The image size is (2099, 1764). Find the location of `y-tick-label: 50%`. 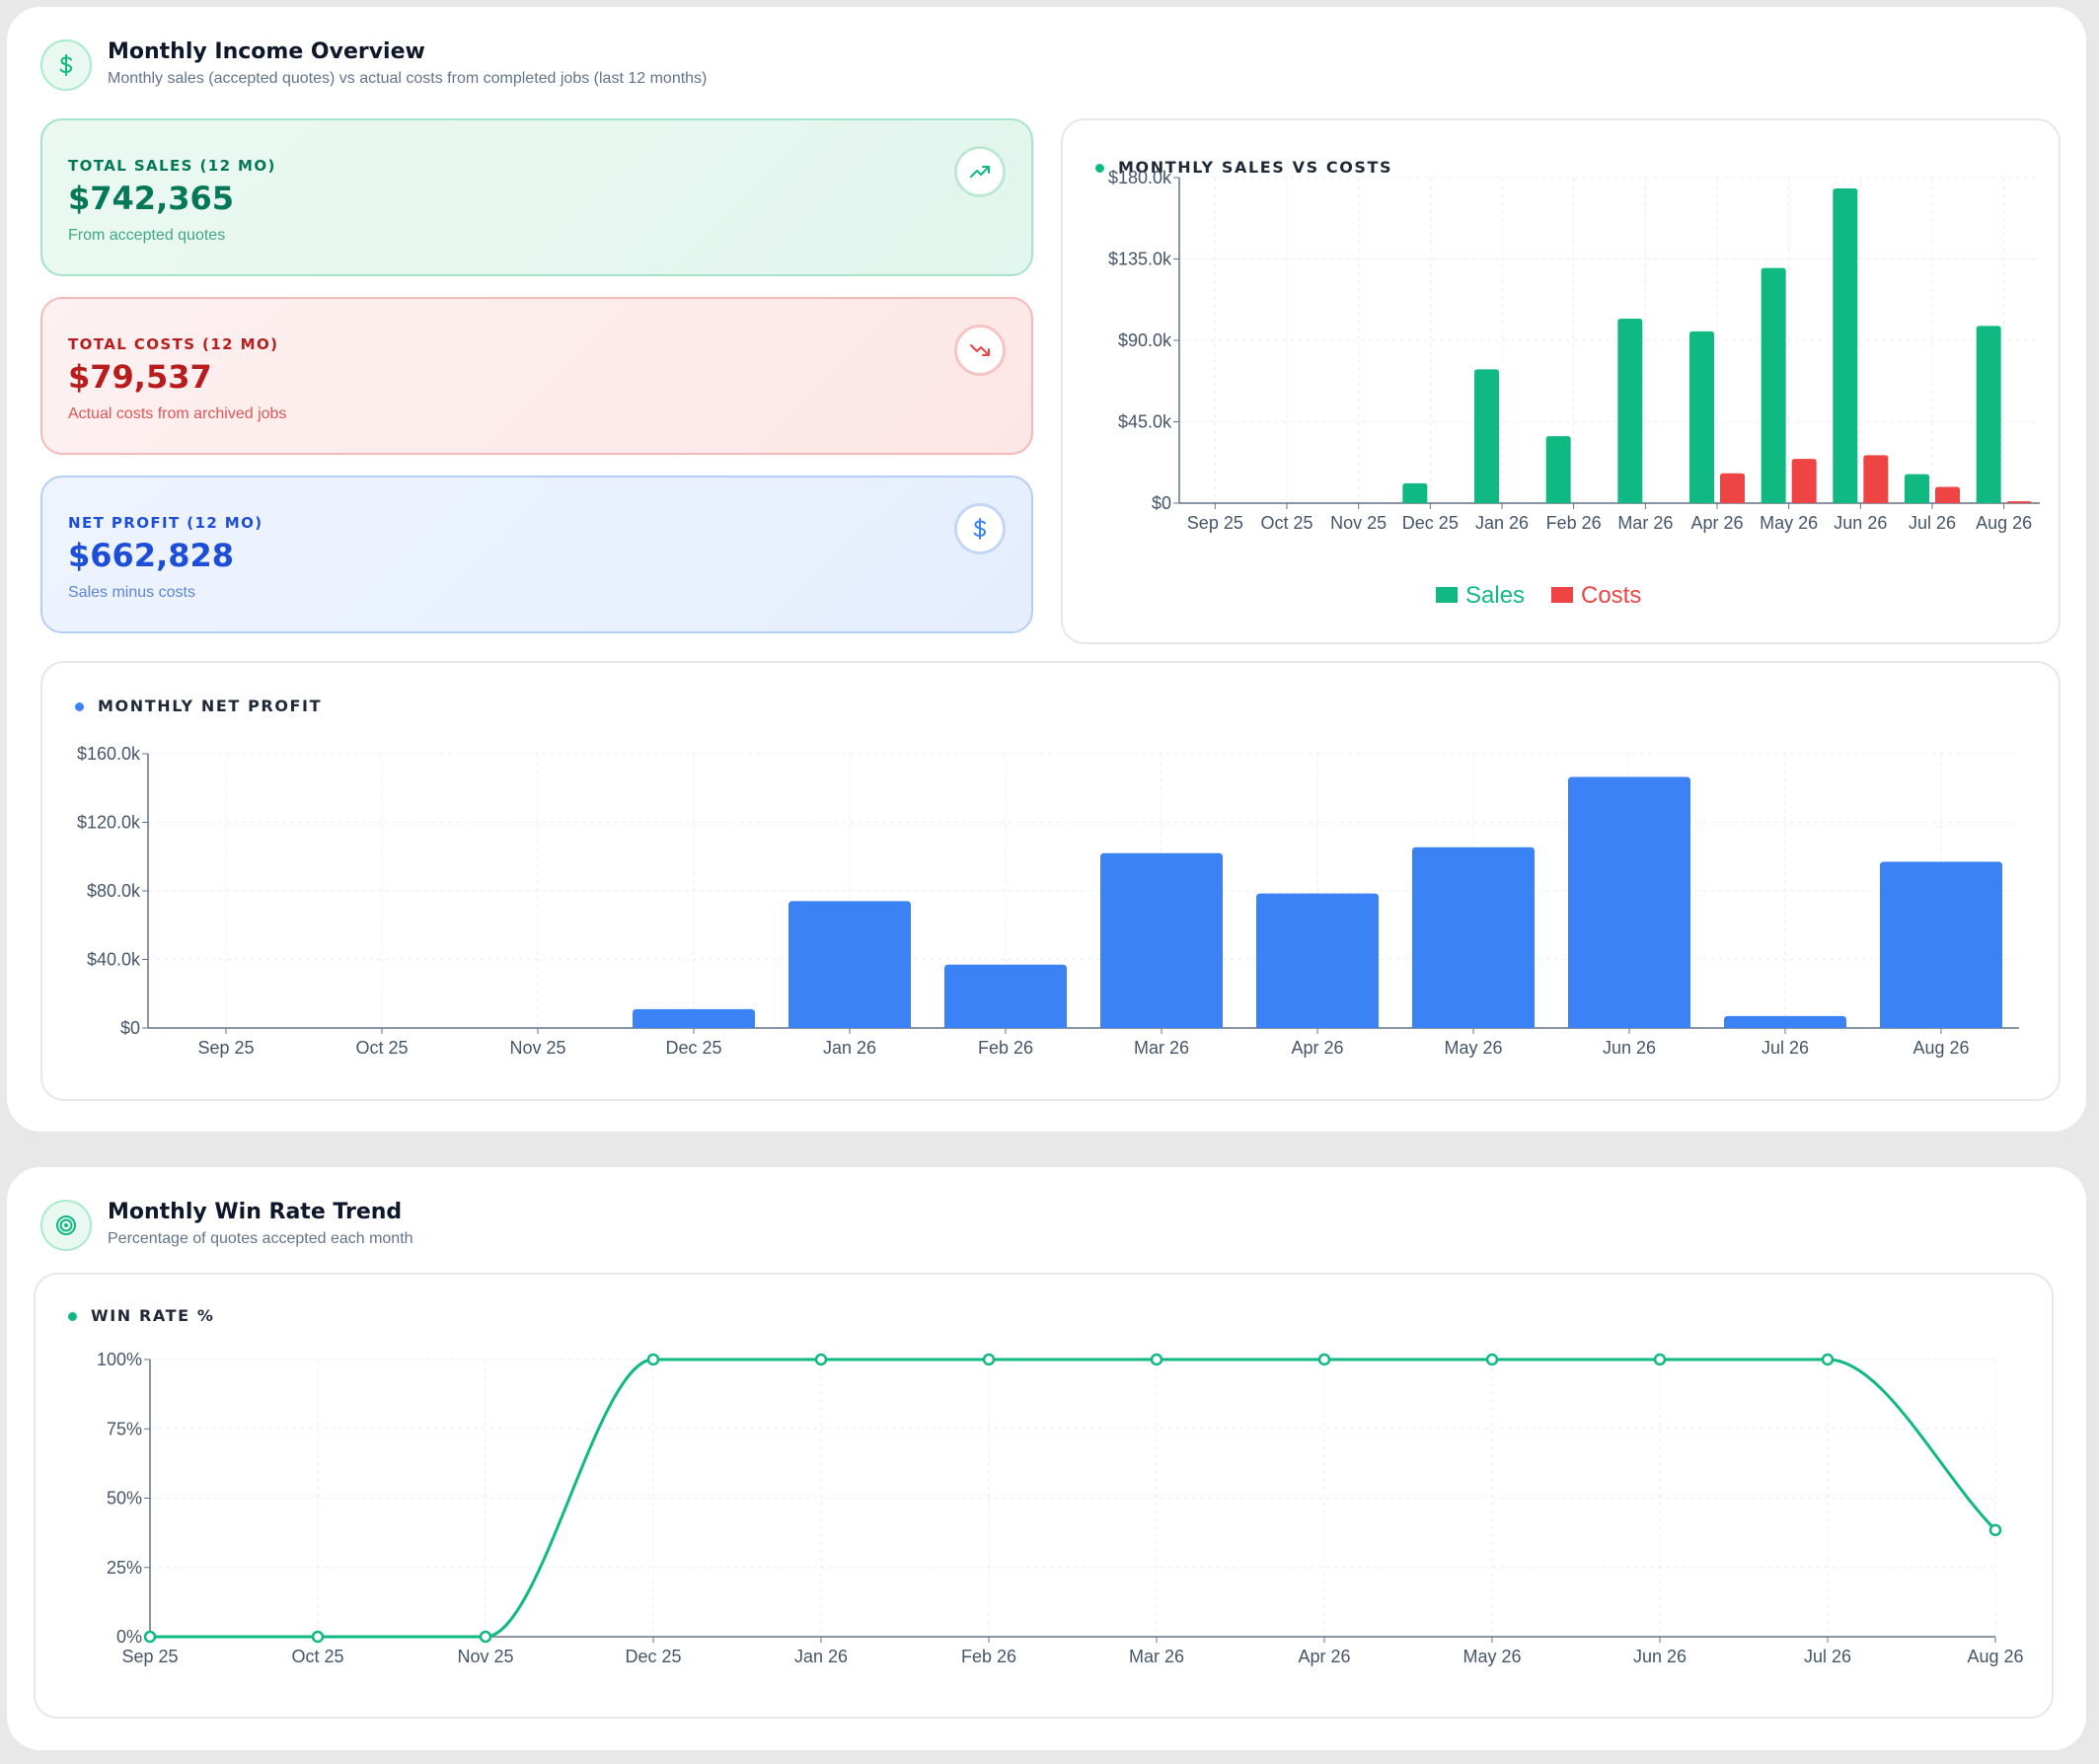

y-tick-label: 50% is located at coordinates (124, 1498).